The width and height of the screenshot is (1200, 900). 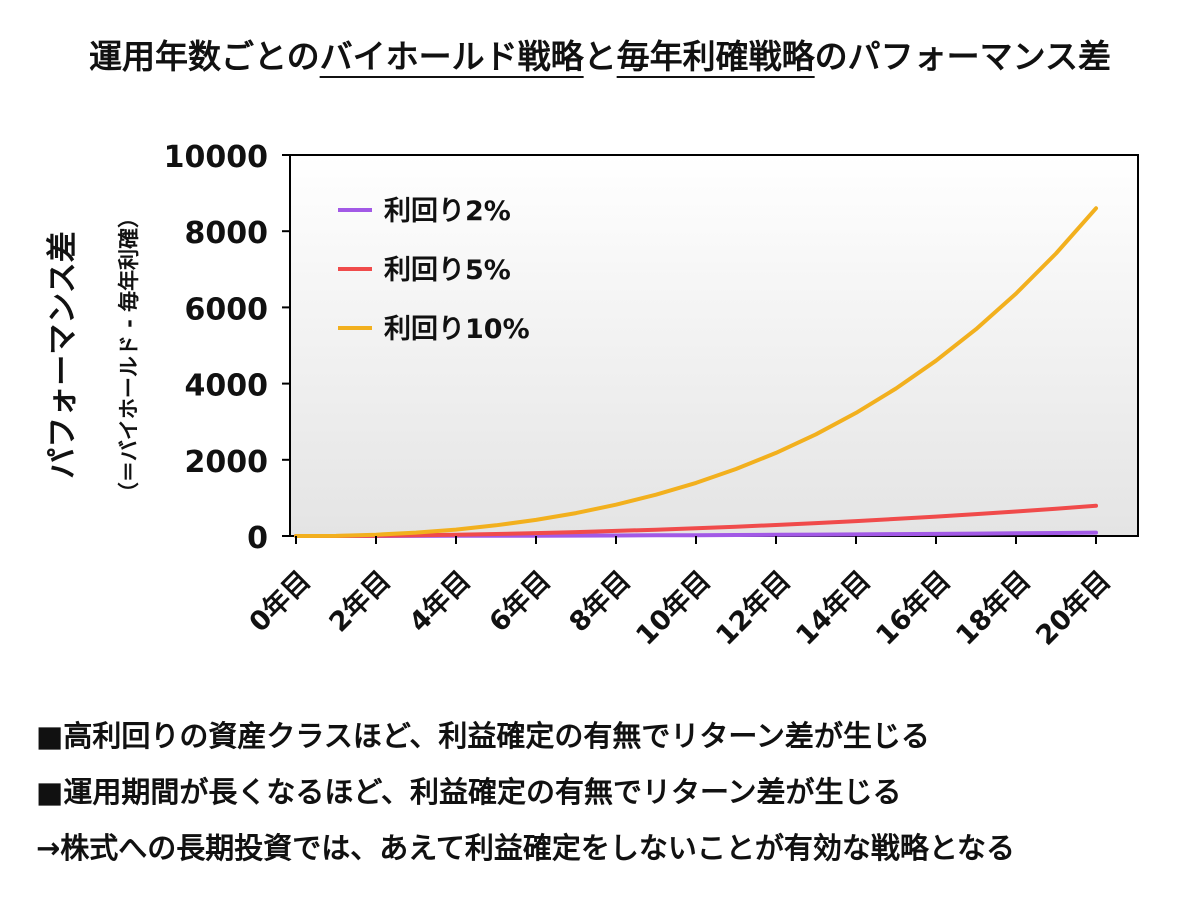 I want to click on y-tick-label: 6000, so click(x=227, y=309).